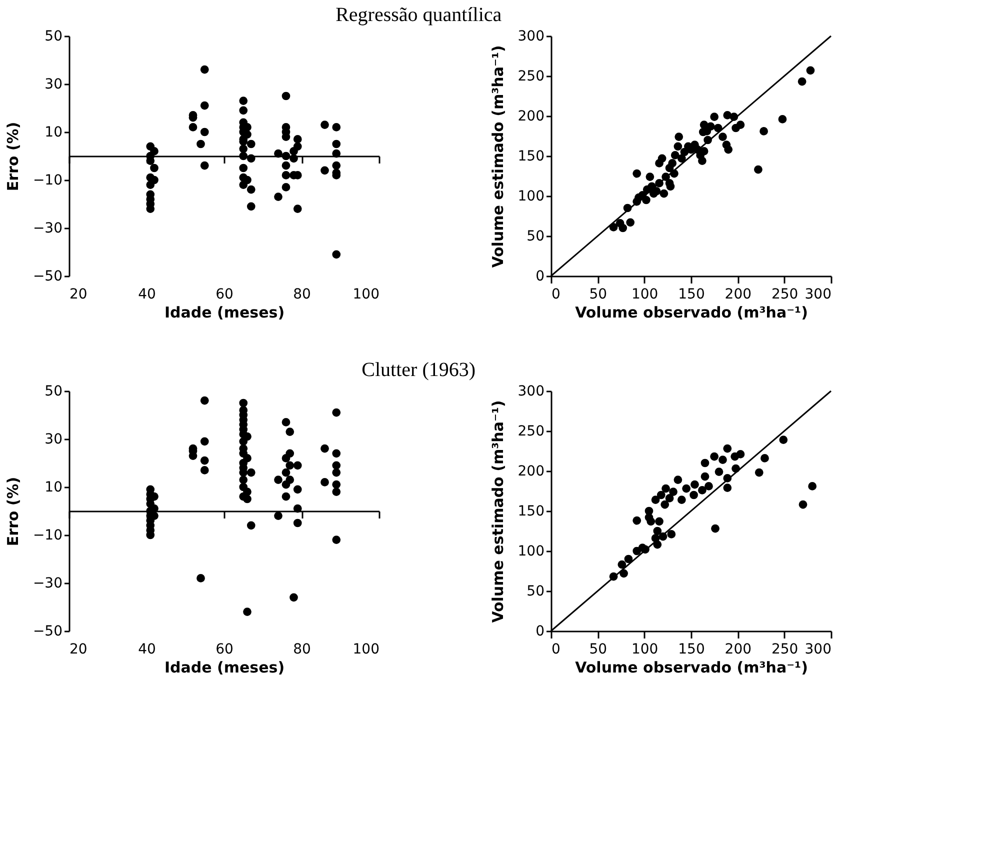  What do you see at coordinates (818, 650) in the screenshot?
I see `x-tick-label: 300` at bounding box center [818, 650].